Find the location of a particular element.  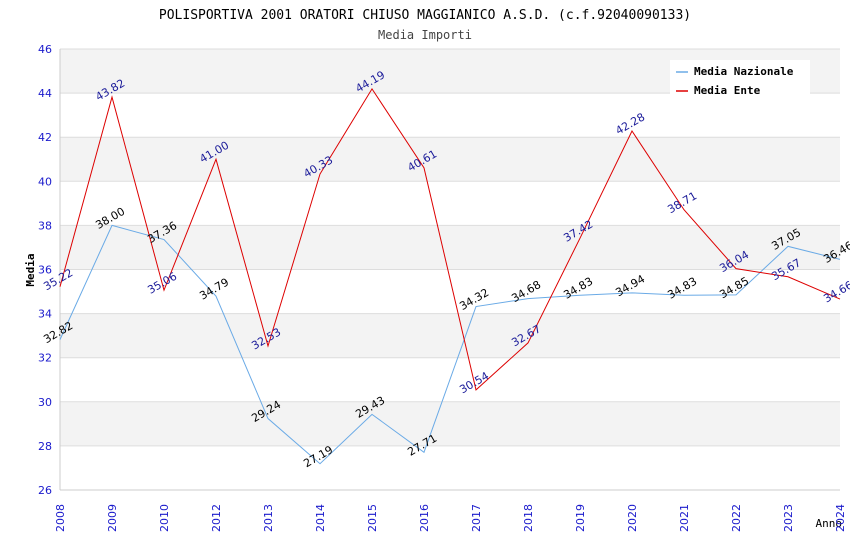

x-tick-label: 2013 is located at coordinates (268, 518).